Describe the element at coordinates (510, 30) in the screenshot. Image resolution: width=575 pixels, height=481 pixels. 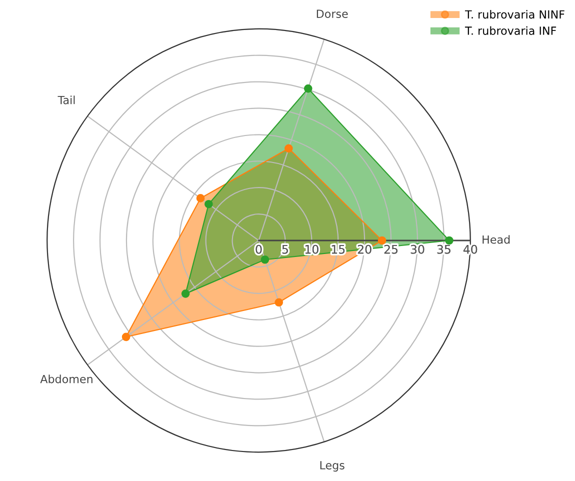
I see `legend-label: T. rubrovaria INF` at that location.